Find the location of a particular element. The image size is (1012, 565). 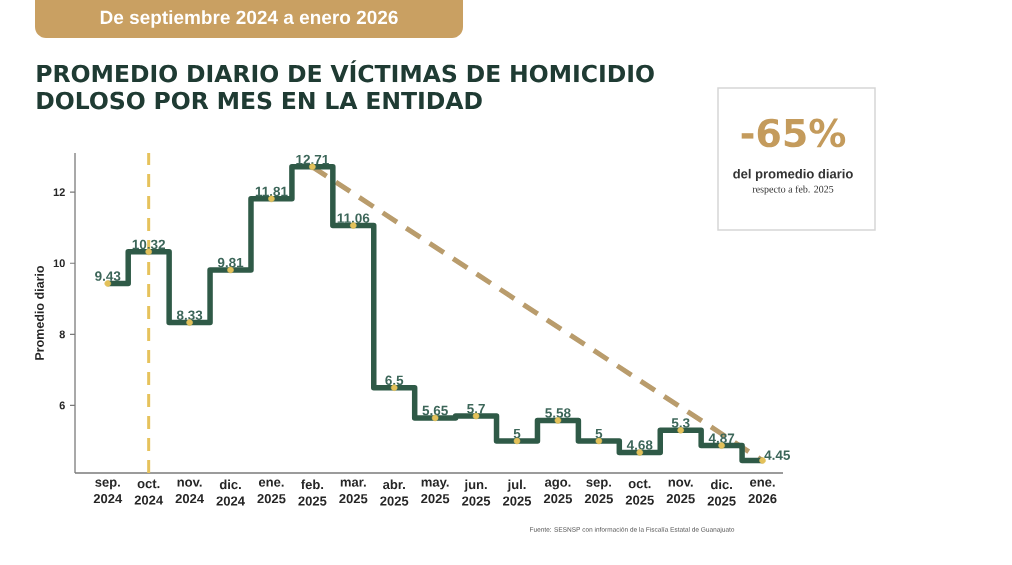

data-label: 11.06 is located at coordinates (353, 218).